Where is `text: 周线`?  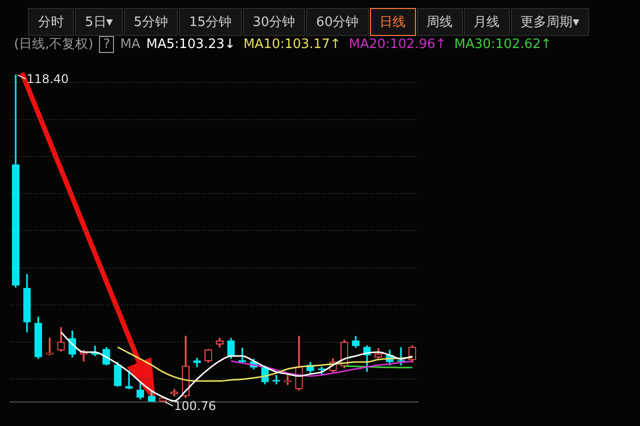 text: 周线 is located at coordinates (439, 22).